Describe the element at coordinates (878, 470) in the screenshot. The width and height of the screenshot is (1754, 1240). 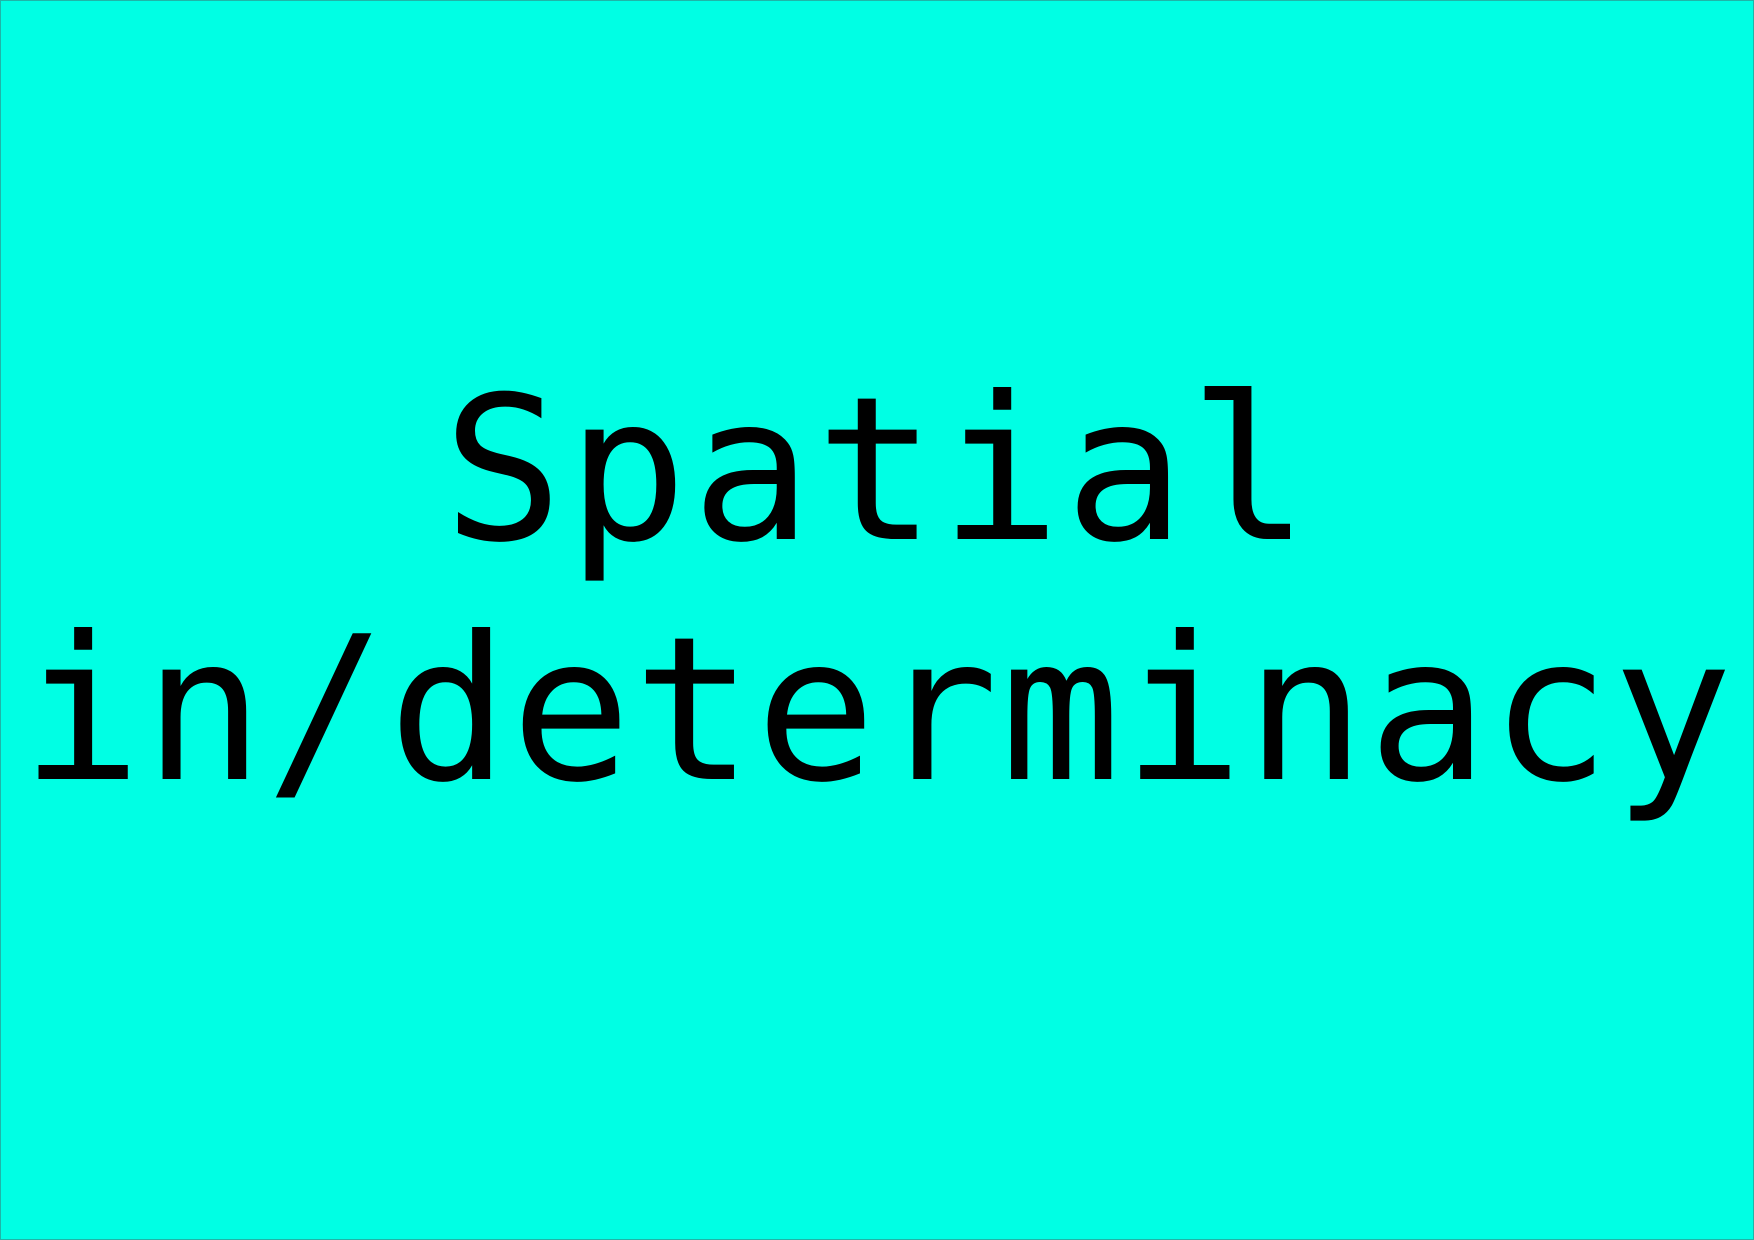
I see `title-line-1: Spatial` at that location.